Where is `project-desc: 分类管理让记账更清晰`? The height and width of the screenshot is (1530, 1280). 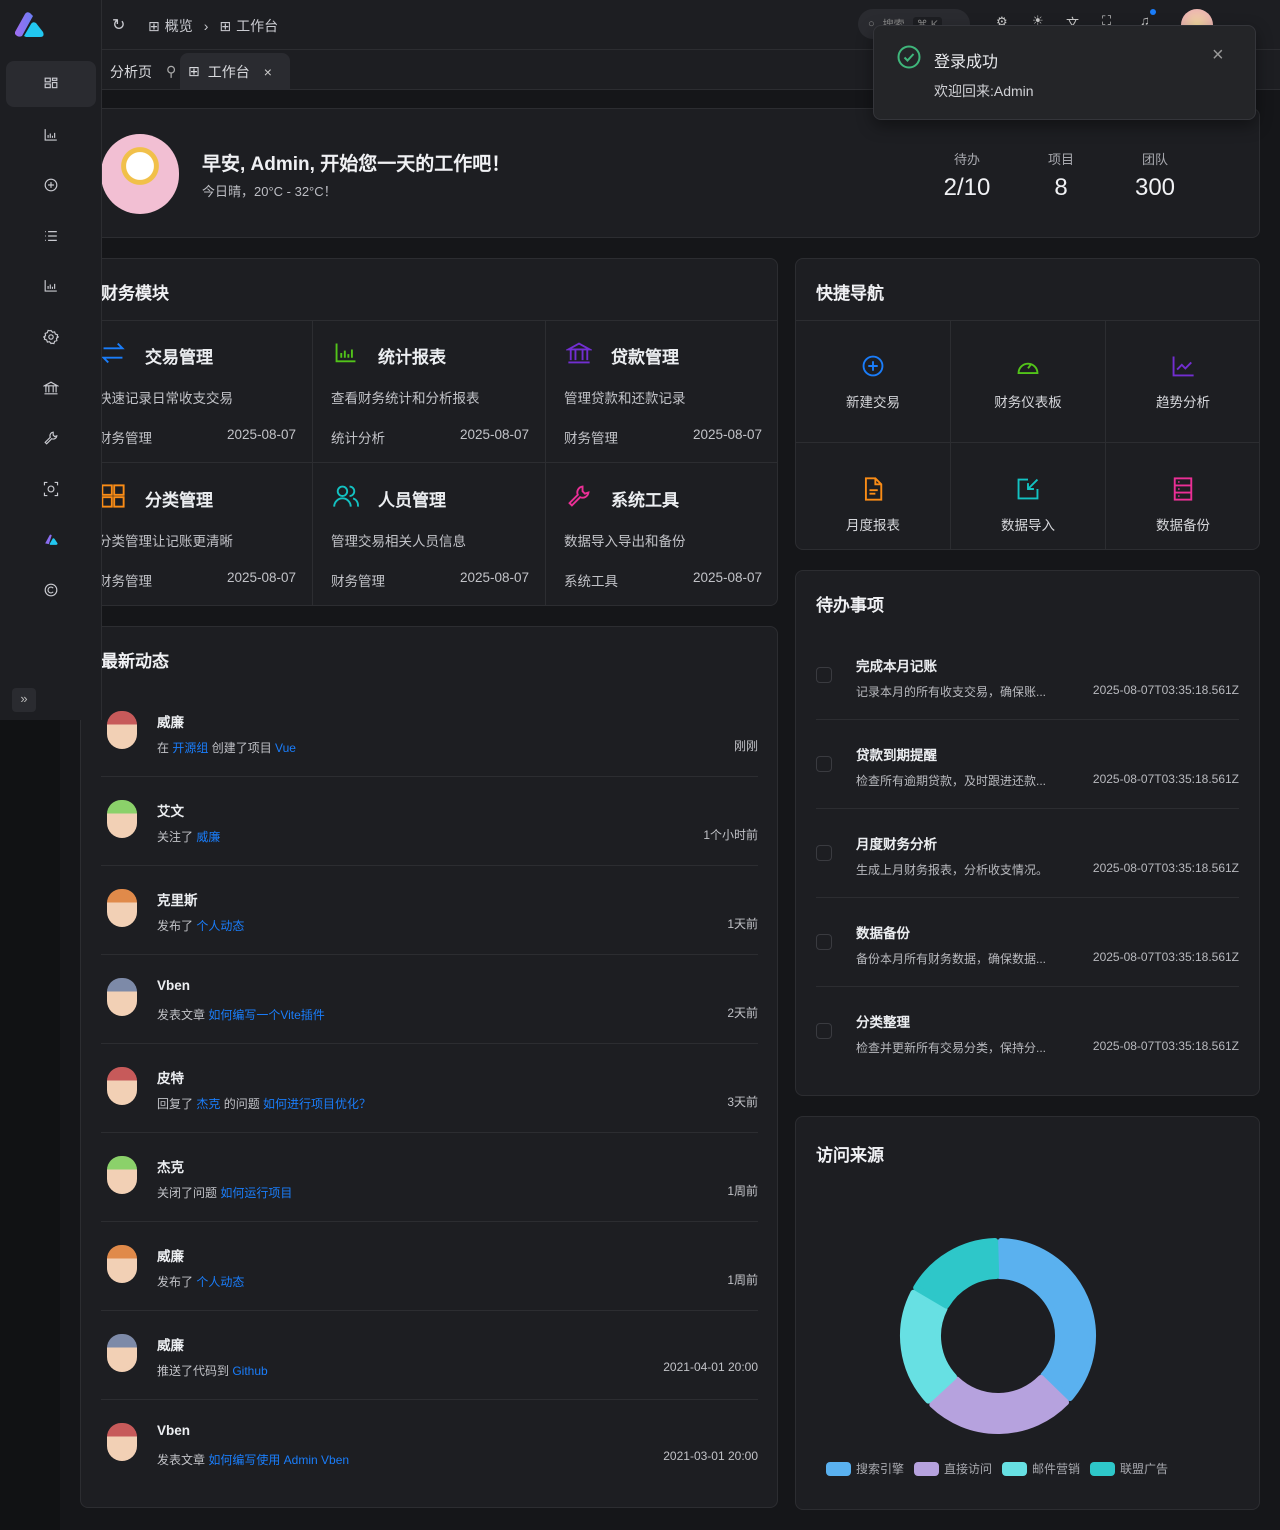 project-desc: 分类管理让记账更清晰 is located at coordinates (165, 541).